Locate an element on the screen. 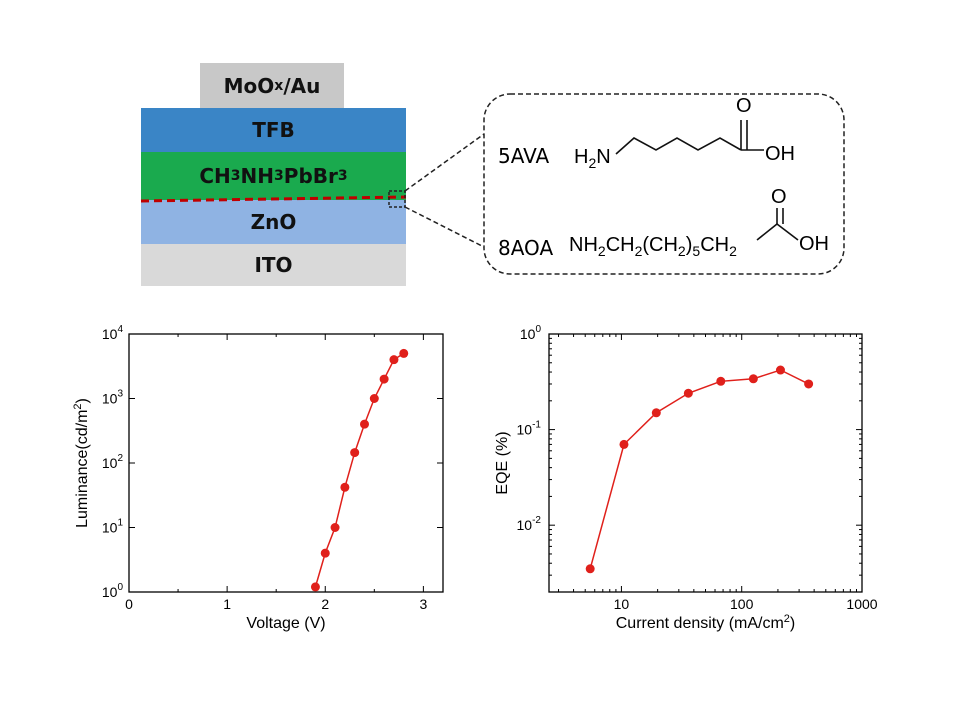  y-tick-label: 10¹ is located at coordinates (113, 527).